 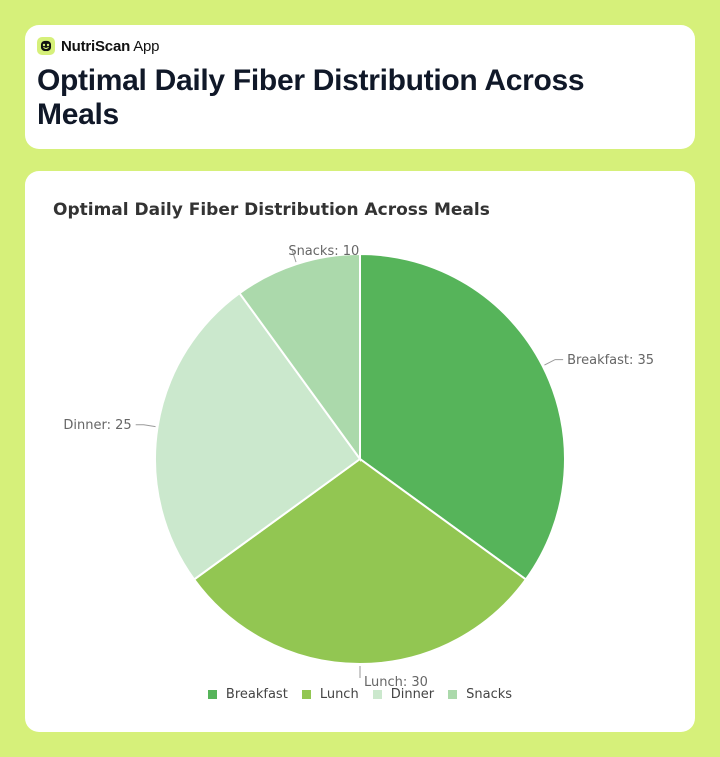 What do you see at coordinates (360, 46) in the screenshot?
I see `brand: NutriScan App` at bounding box center [360, 46].